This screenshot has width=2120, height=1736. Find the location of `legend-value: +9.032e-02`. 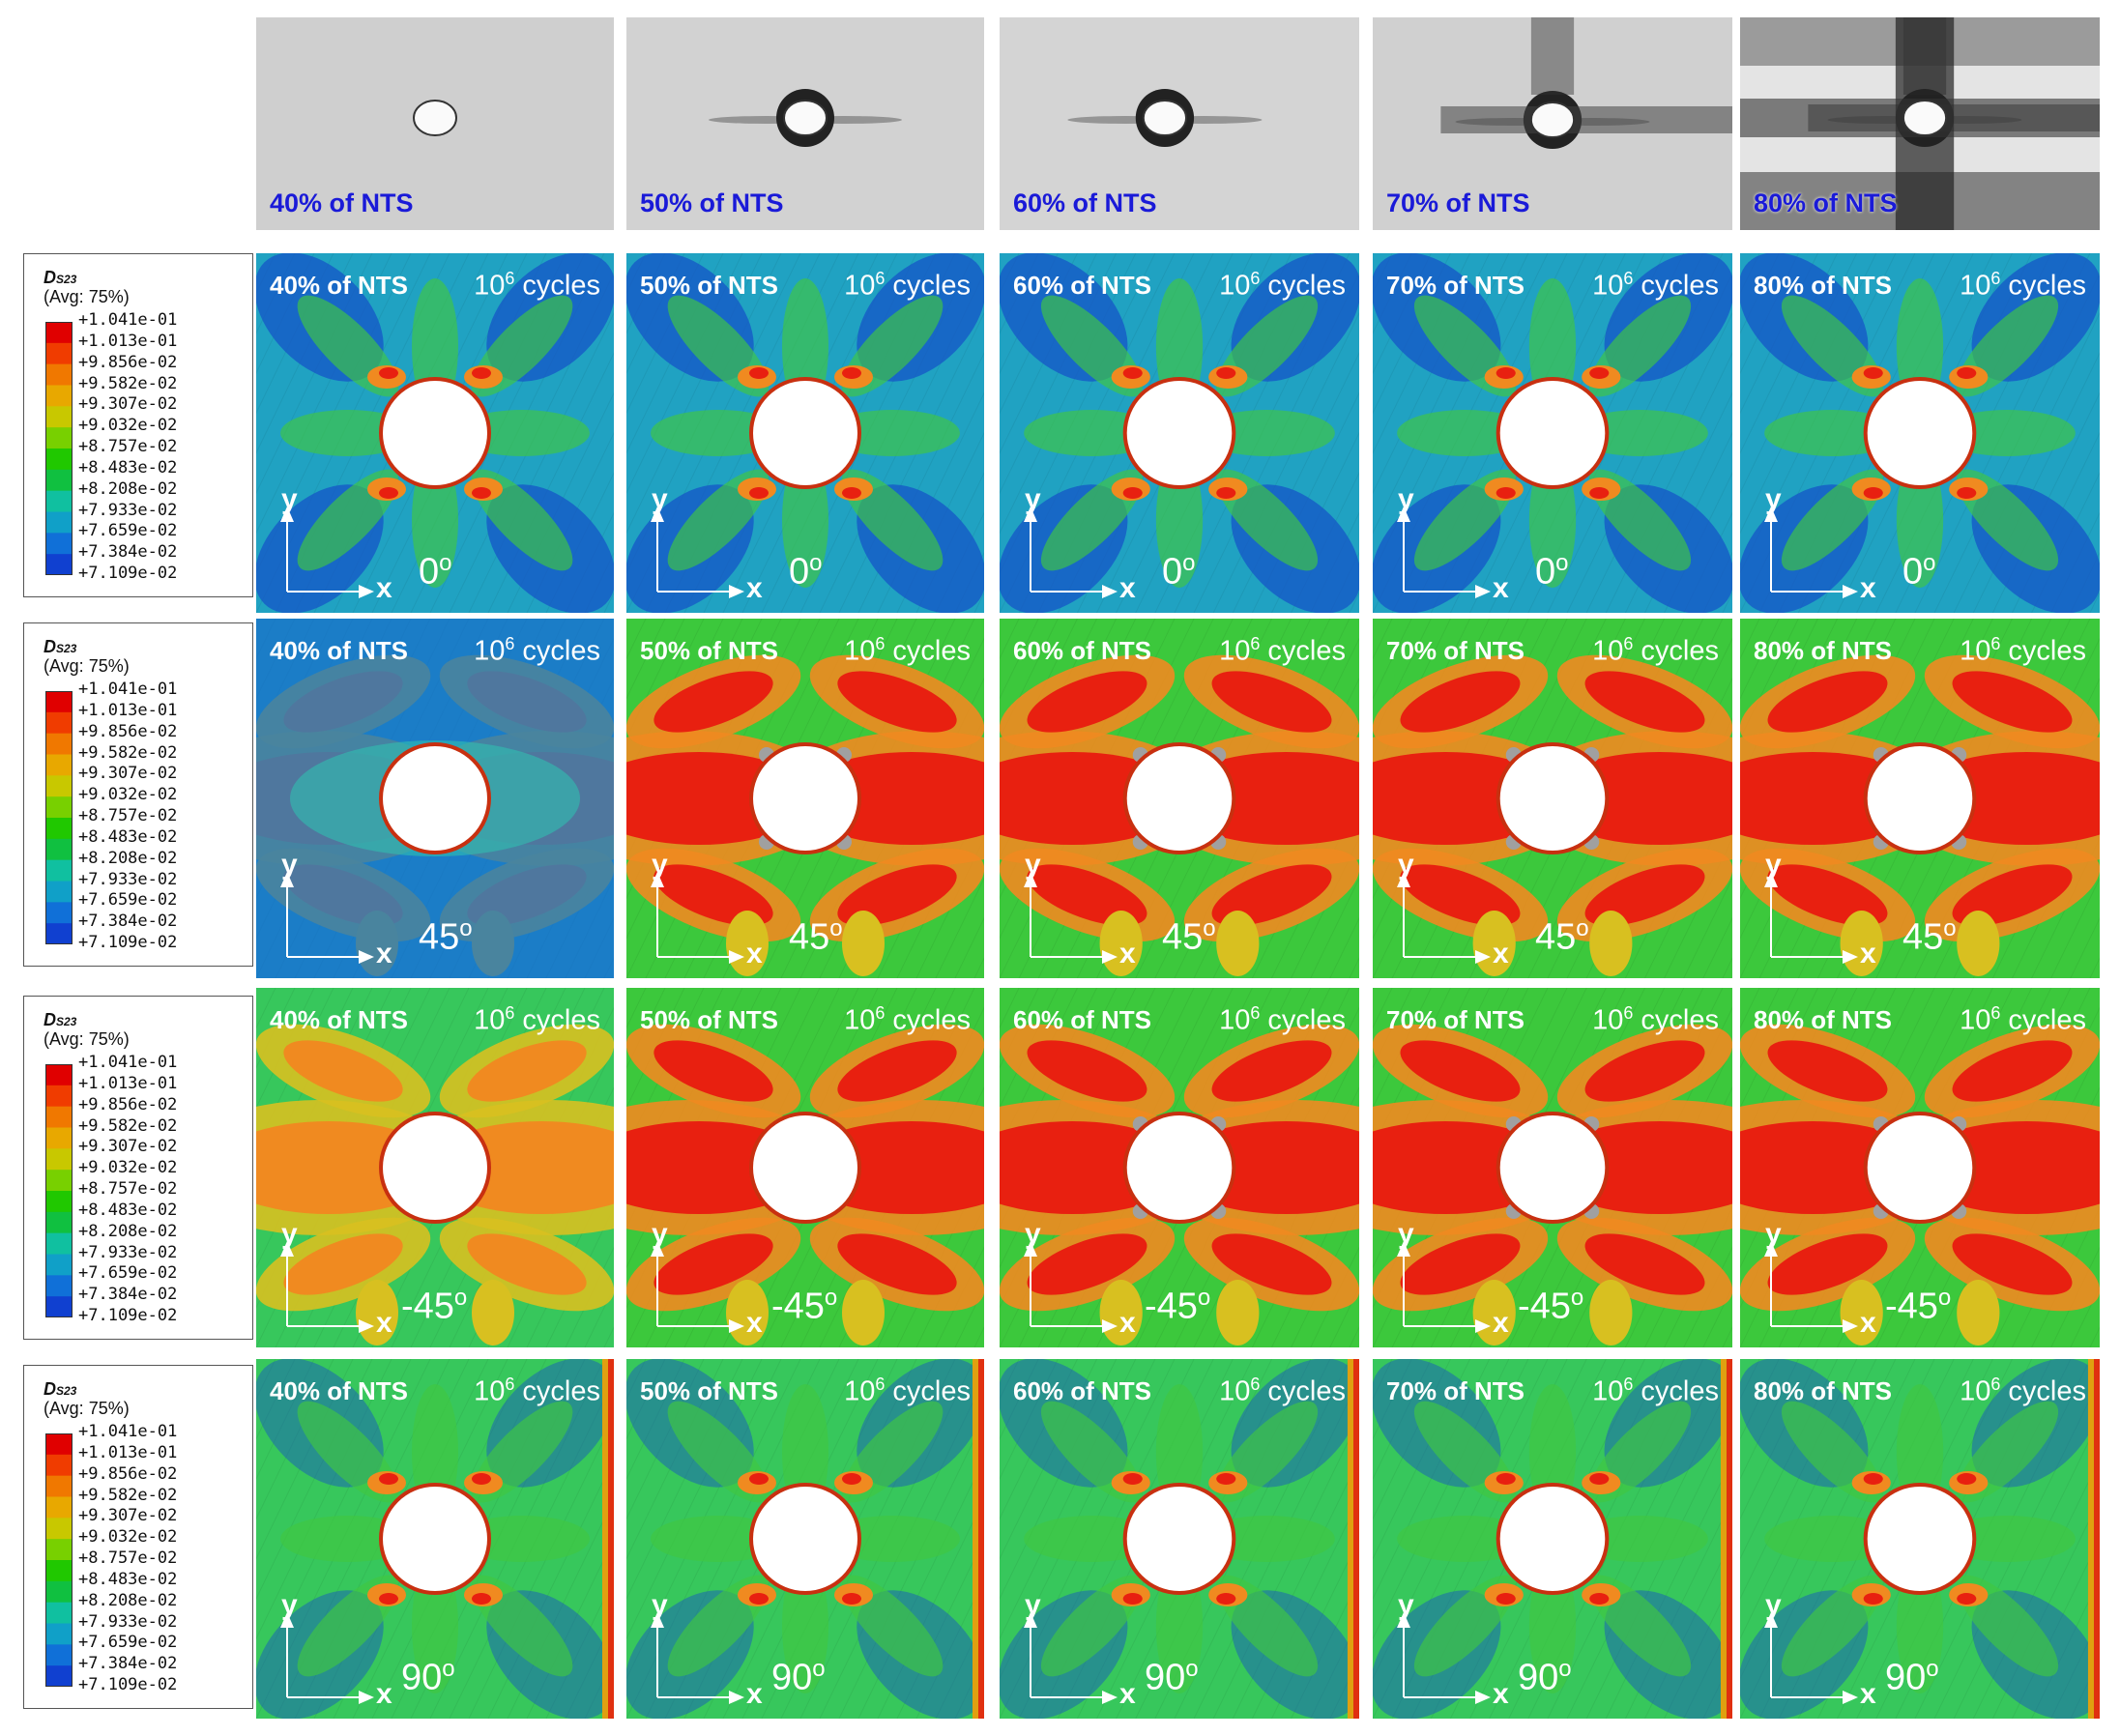

legend-value: +9.032e-02 is located at coordinates (128, 426).